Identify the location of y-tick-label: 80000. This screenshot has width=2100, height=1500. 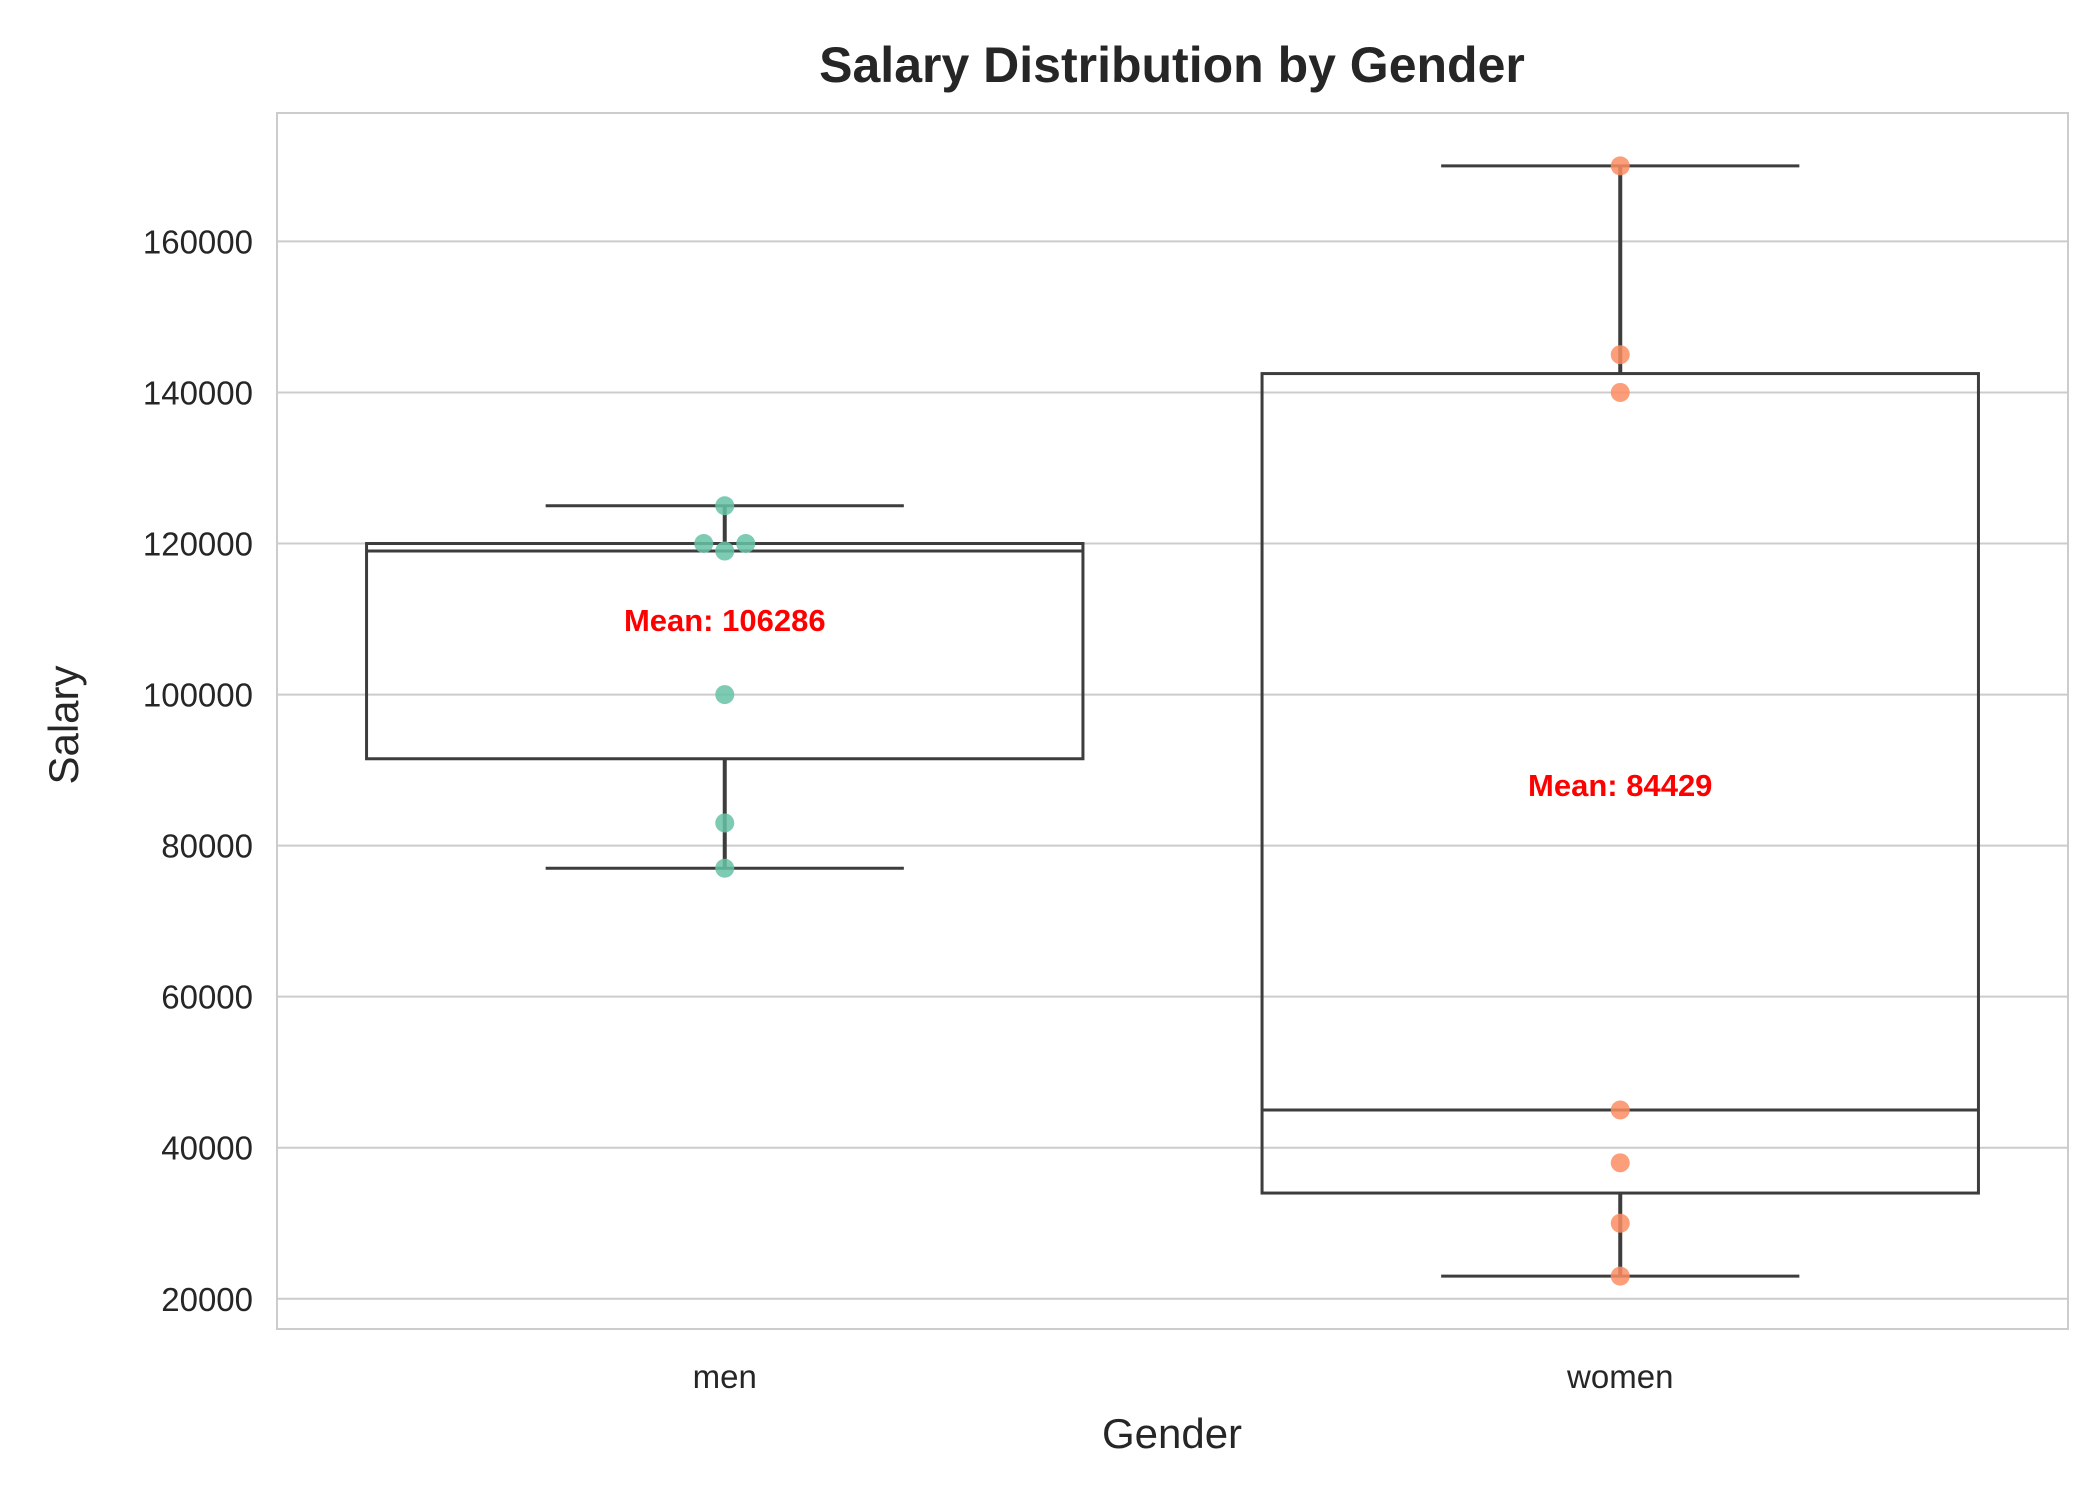
(207, 846).